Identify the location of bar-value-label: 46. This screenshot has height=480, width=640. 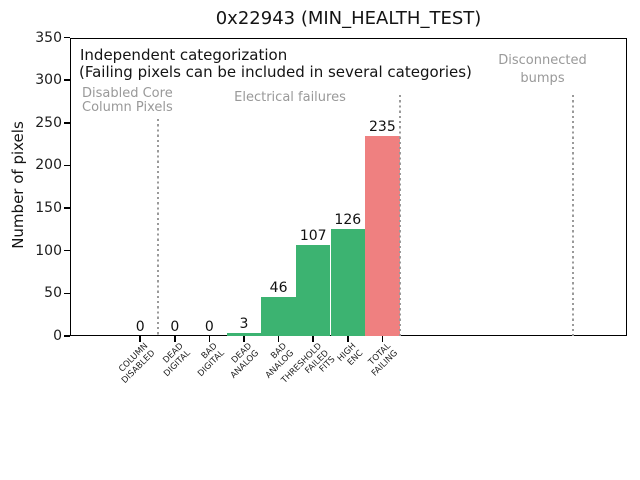
(278, 287).